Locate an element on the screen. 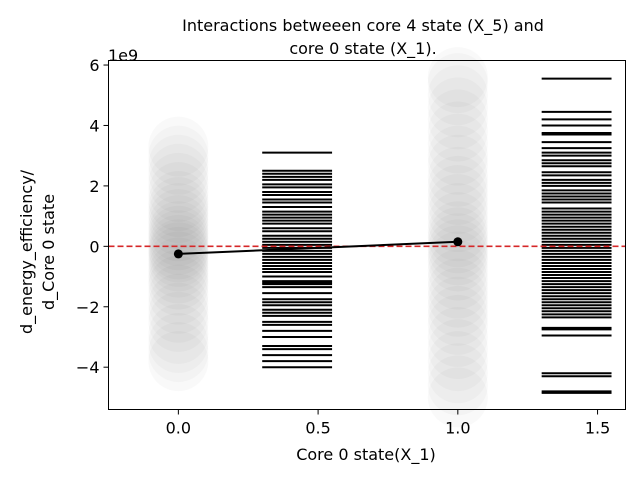 The width and height of the screenshot is (640, 480). y-tick-label: 2 is located at coordinates (94, 186).